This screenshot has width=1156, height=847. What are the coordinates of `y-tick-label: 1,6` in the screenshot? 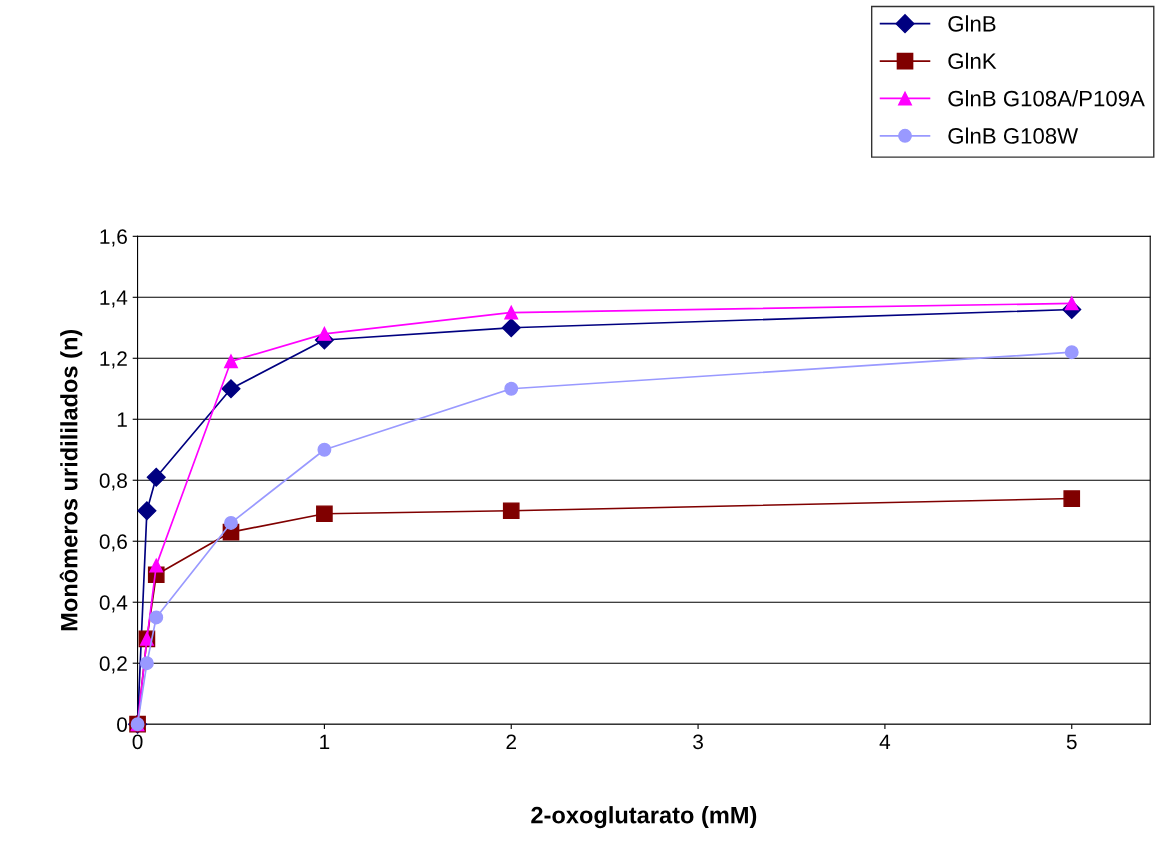 It's located at (113, 238).